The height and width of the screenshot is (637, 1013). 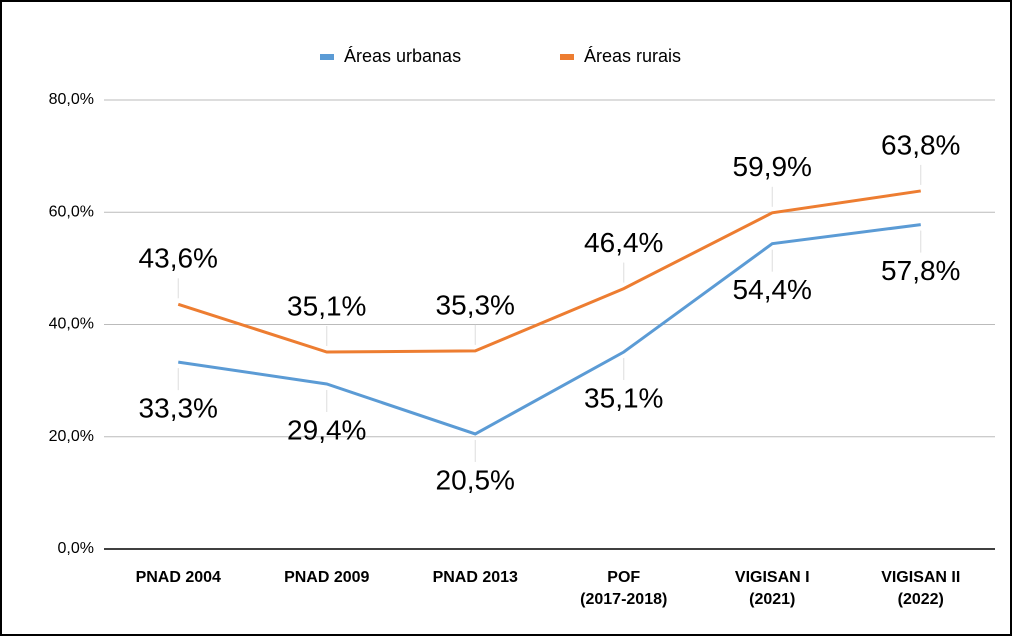 What do you see at coordinates (772, 577) in the screenshot?
I see `x-tick-line: VIGISAN I` at bounding box center [772, 577].